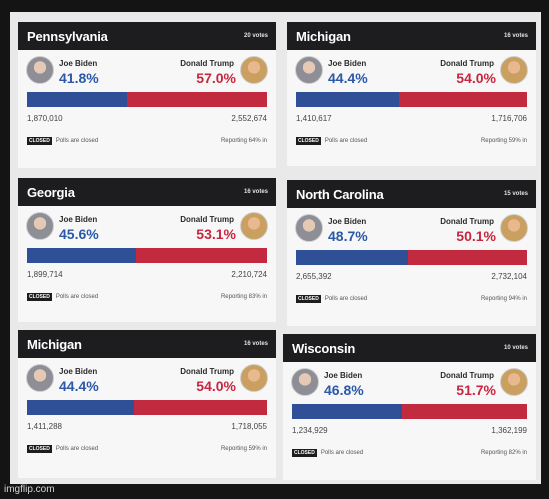  Describe the element at coordinates (147, 428) in the screenshot. I see `vote-counts: 1,411,288 1,718,055` at that location.